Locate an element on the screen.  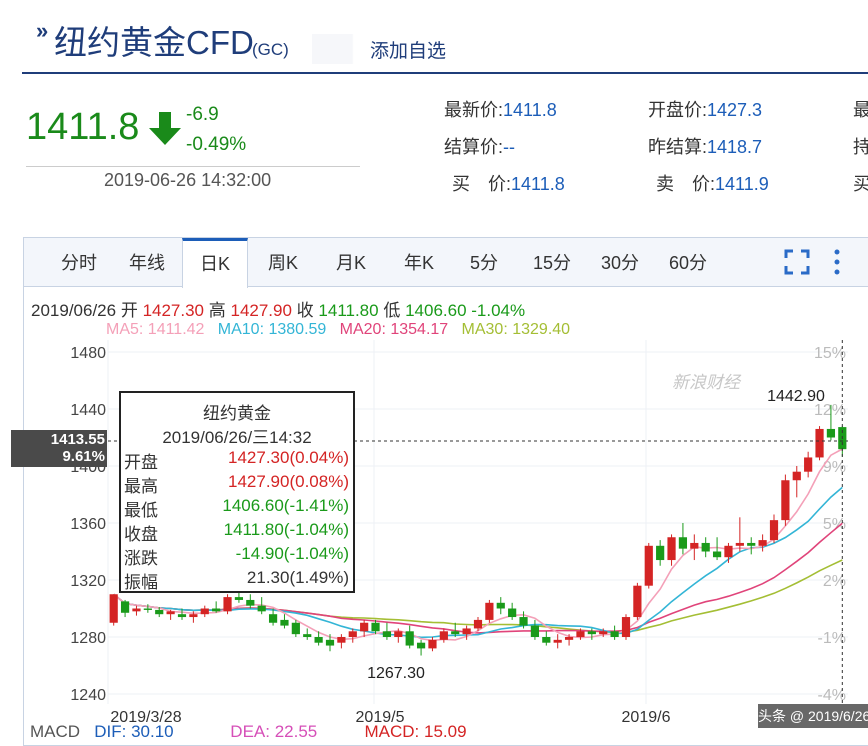
add-watchlist-button: 添加自选 is located at coordinates (379, 49).